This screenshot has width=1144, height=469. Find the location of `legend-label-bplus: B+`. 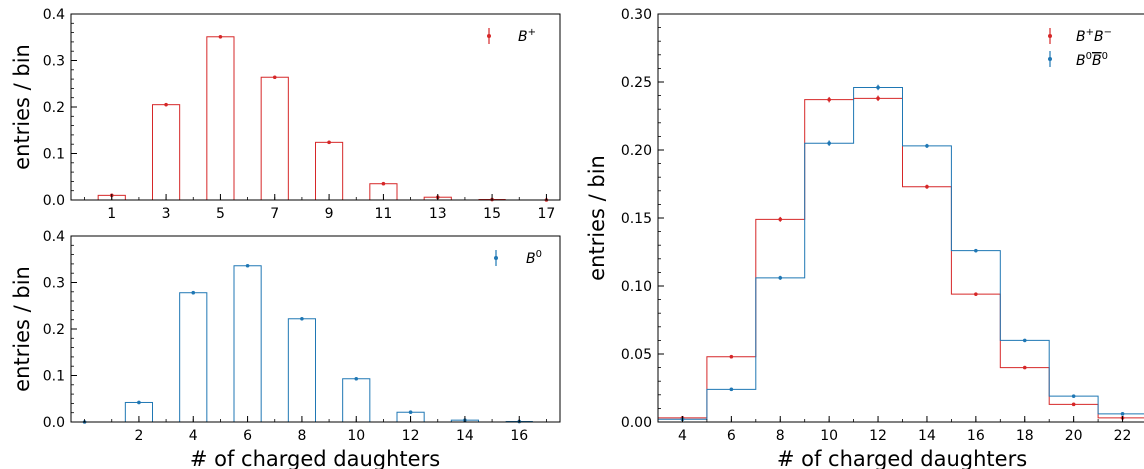

legend-label-bplus: B+ is located at coordinates (527, 36).